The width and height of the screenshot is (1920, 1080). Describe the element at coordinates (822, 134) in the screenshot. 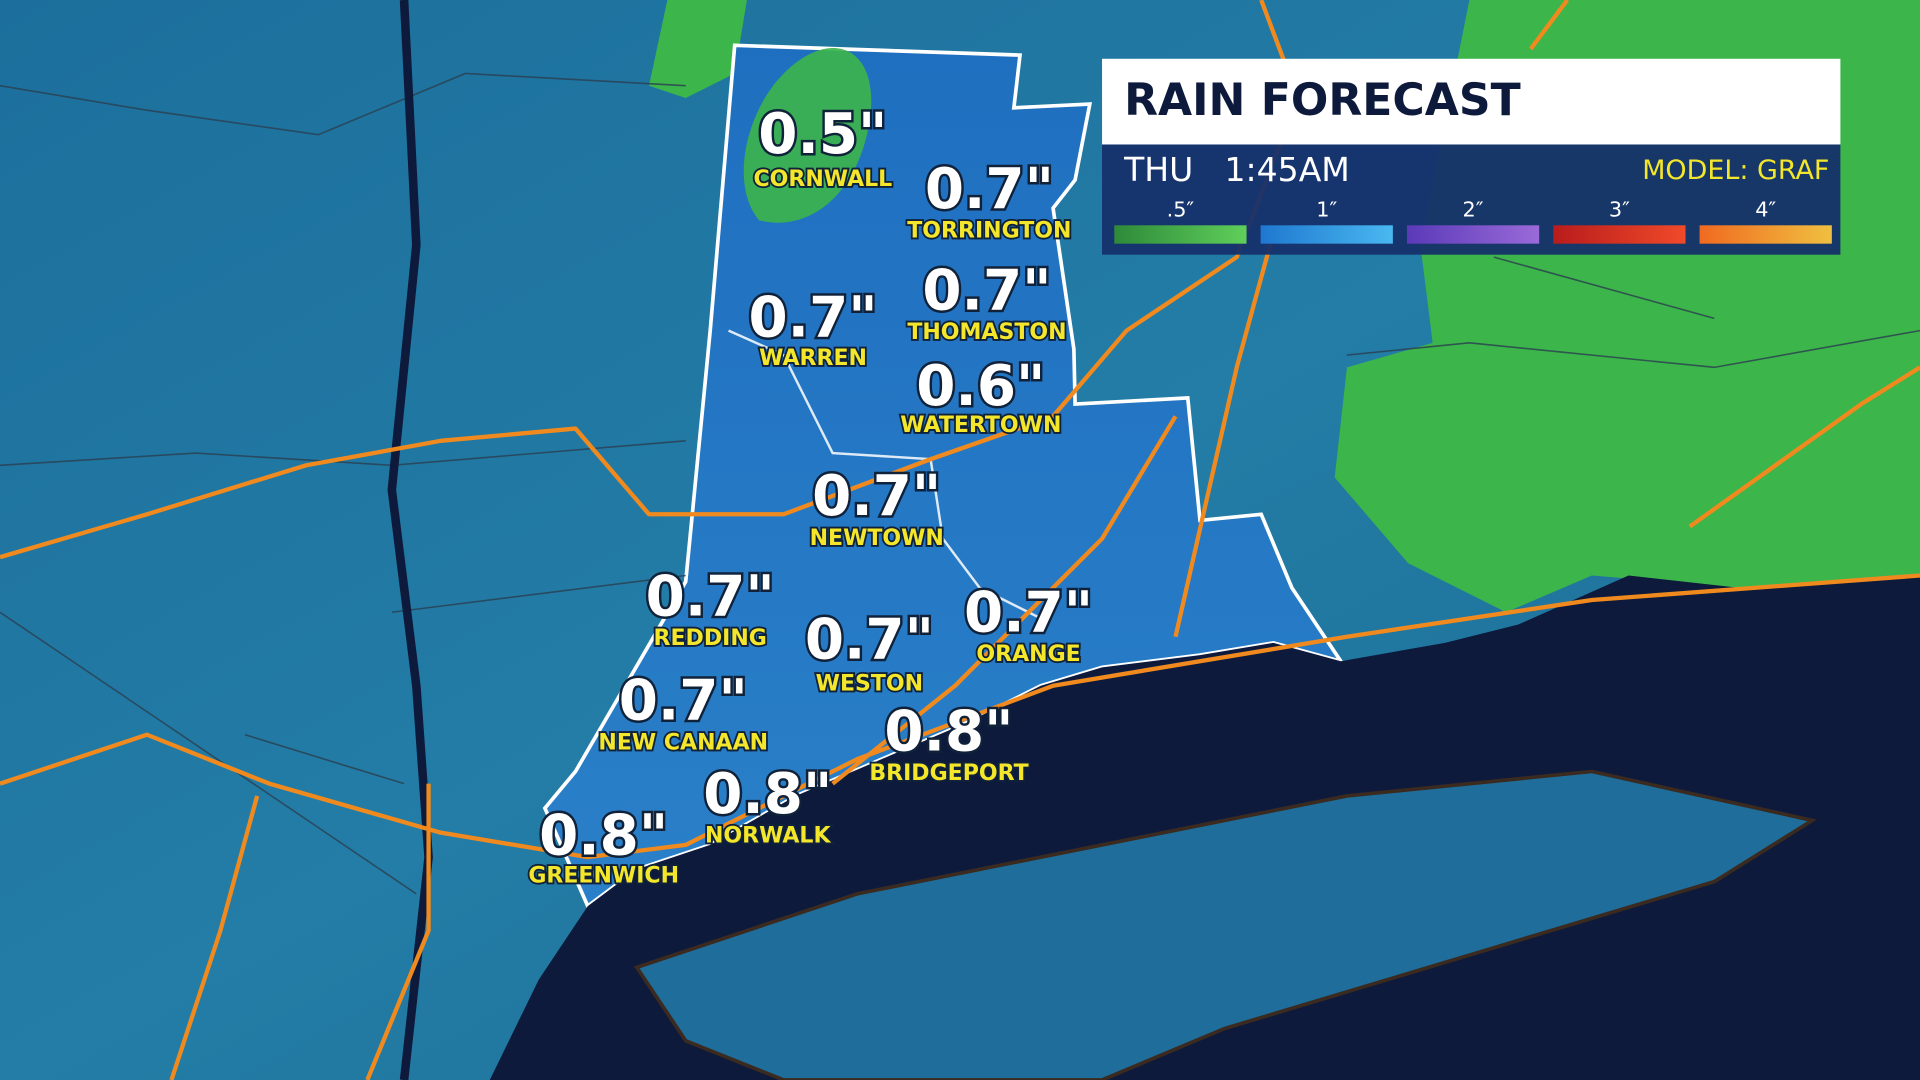

I see `rain-amount: 0.5"` at that location.